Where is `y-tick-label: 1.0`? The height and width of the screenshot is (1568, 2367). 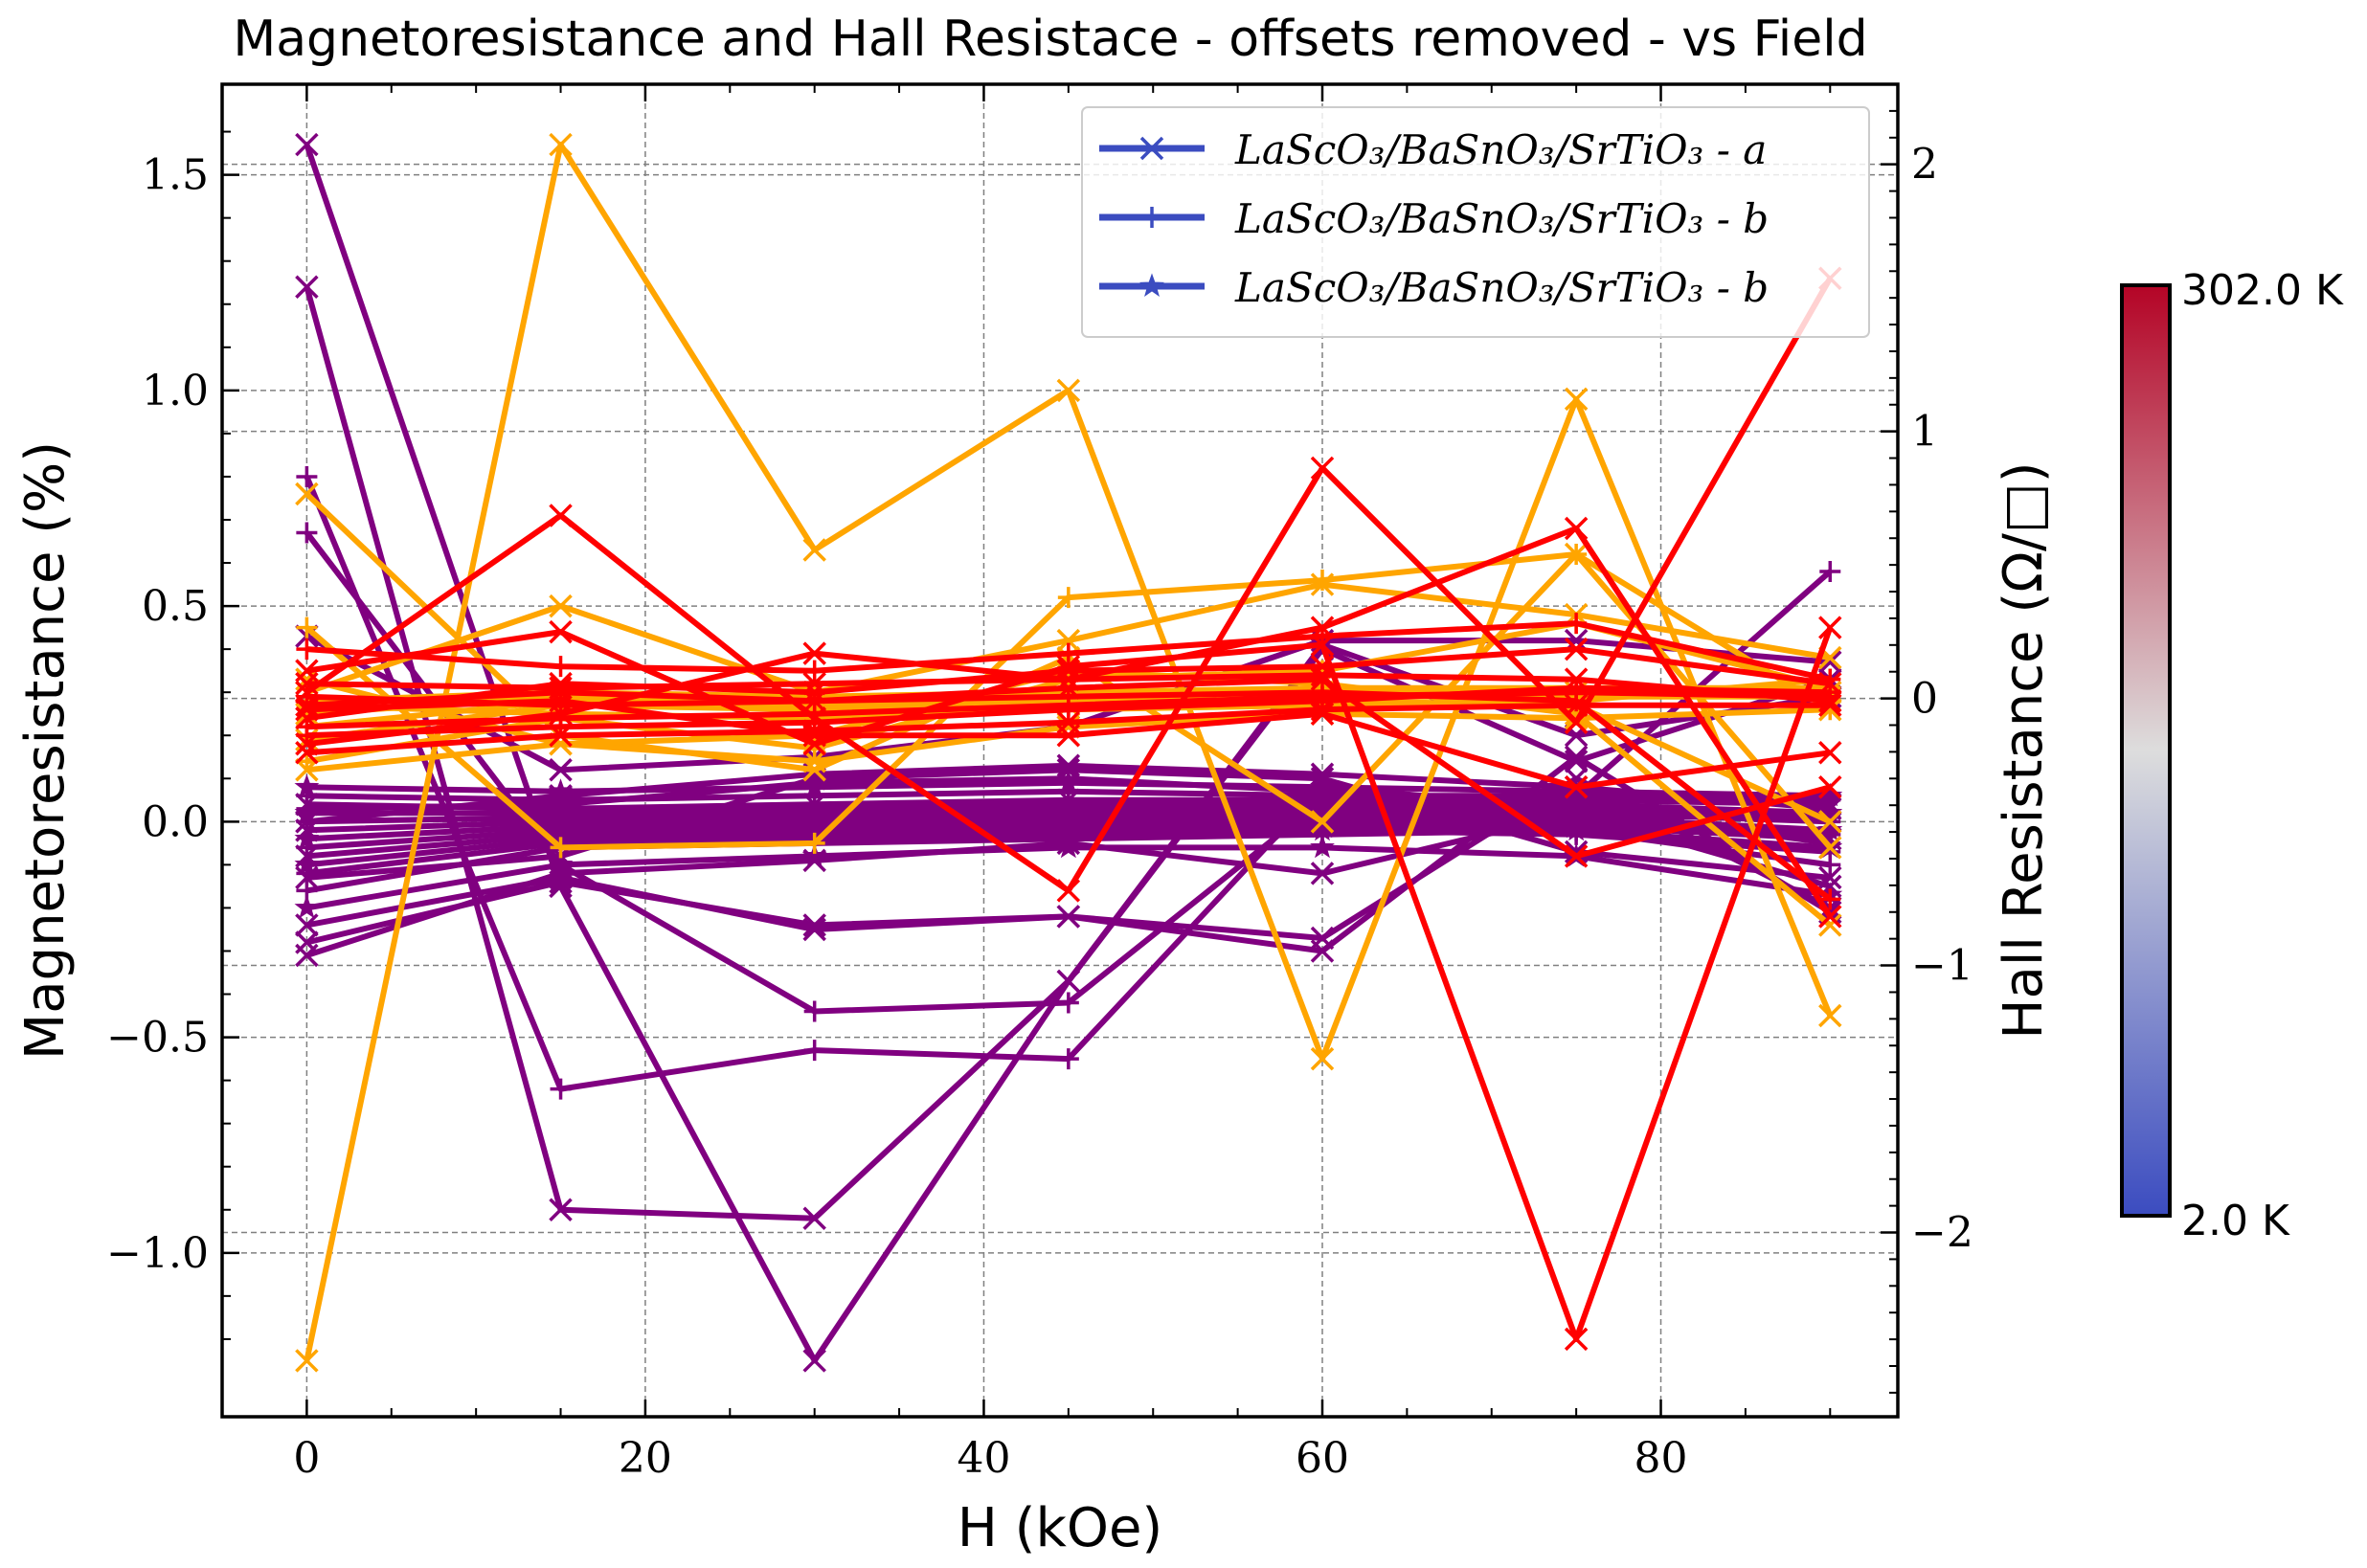
y-tick-label: 1.0 is located at coordinates (175, 391).